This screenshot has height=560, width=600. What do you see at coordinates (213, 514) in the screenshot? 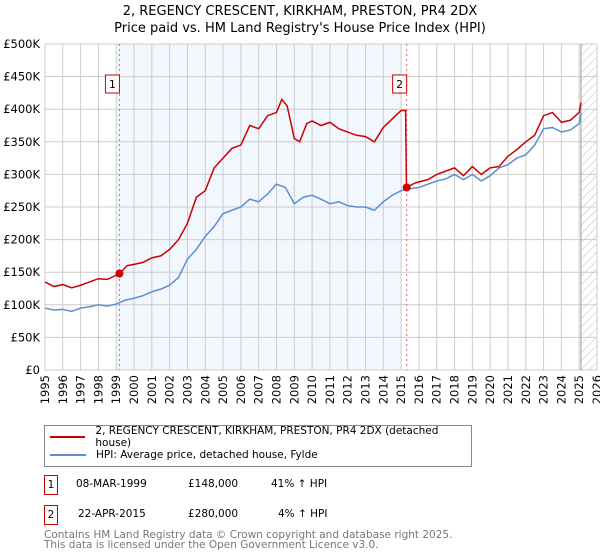
I see `transaction-price: £280,000` at bounding box center [213, 514].